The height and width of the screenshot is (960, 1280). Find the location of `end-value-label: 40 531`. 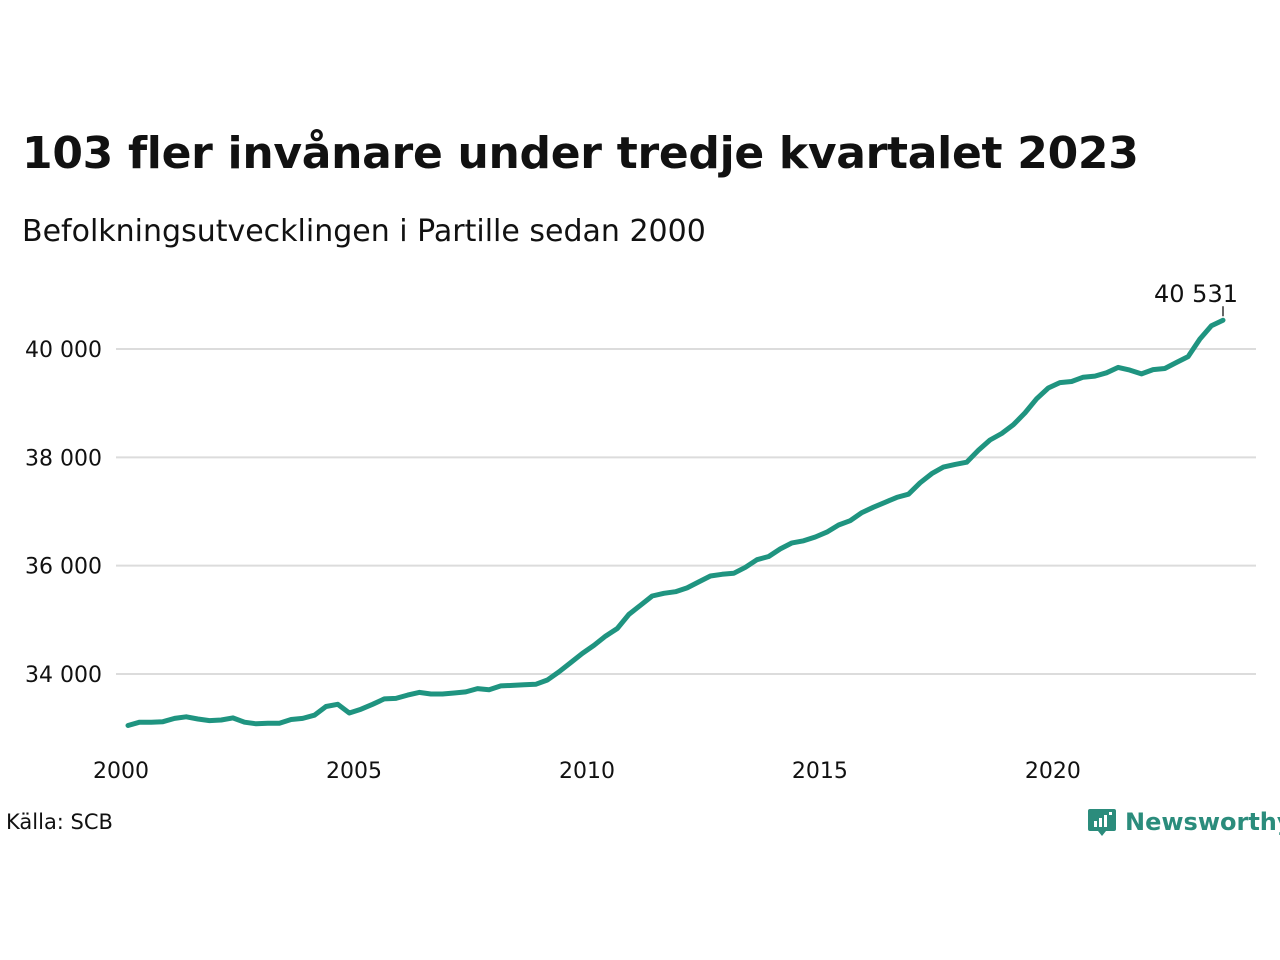

end-value-label: 40 531 is located at coordinates (1196, 294).